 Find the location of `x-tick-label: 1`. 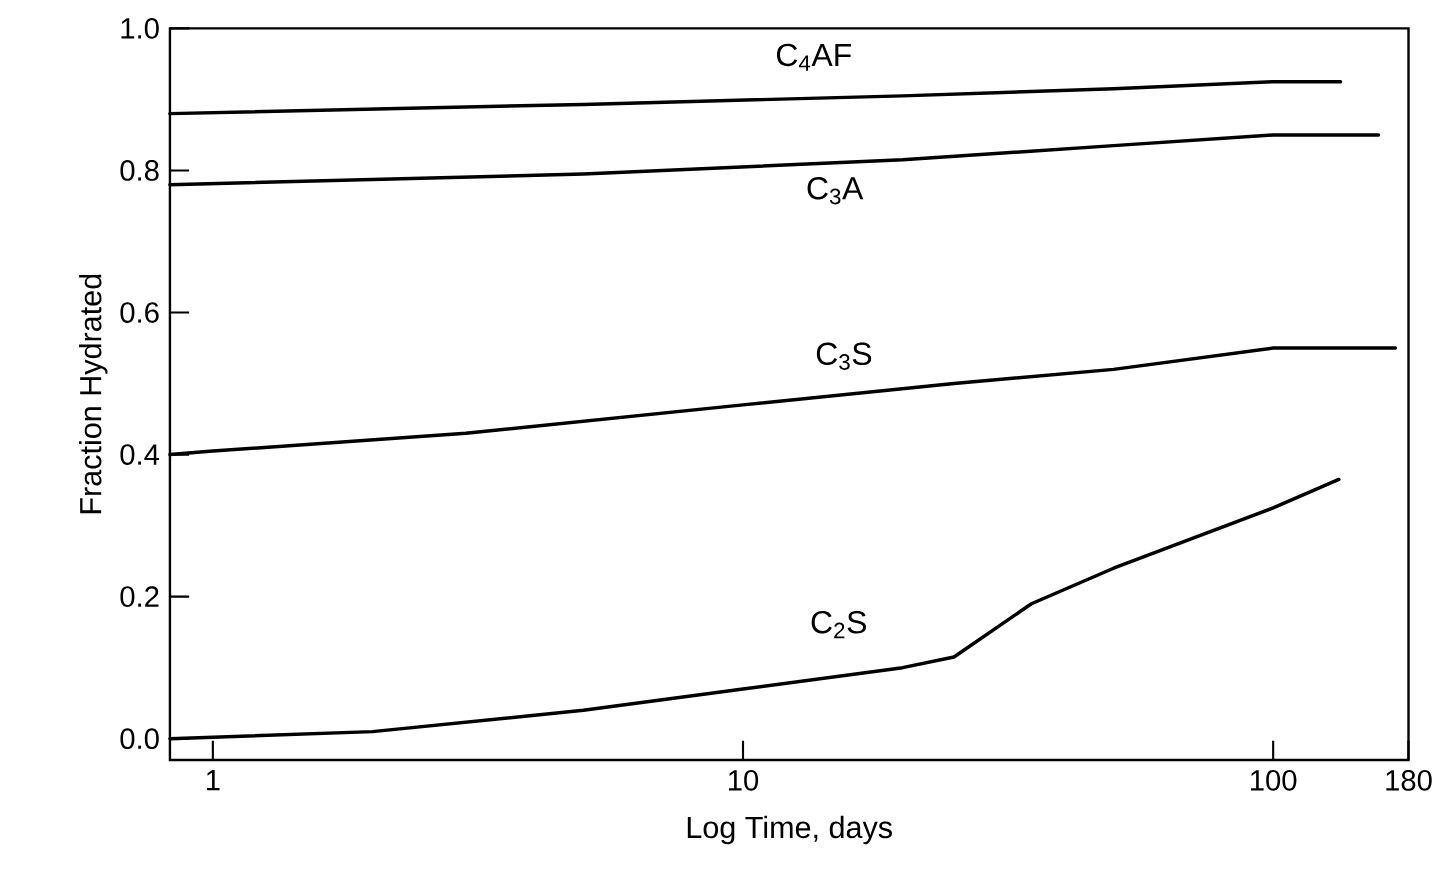

x-tick-label: 1 is located at coordinates (213, 780).